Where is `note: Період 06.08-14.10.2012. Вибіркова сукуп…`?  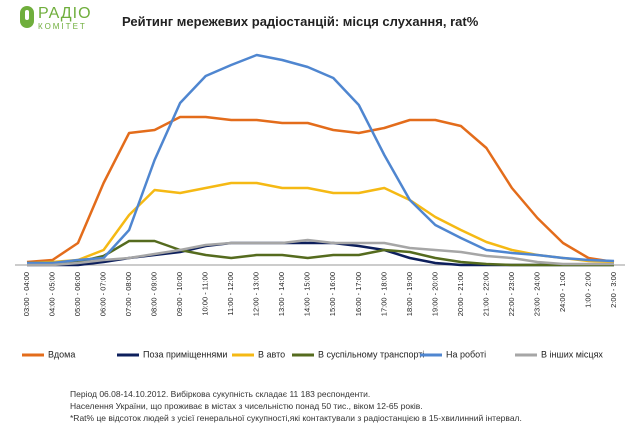 note: Період 06.08-14.10.2012. Вибіркова сукуп… is located at coordinates (220, 394).